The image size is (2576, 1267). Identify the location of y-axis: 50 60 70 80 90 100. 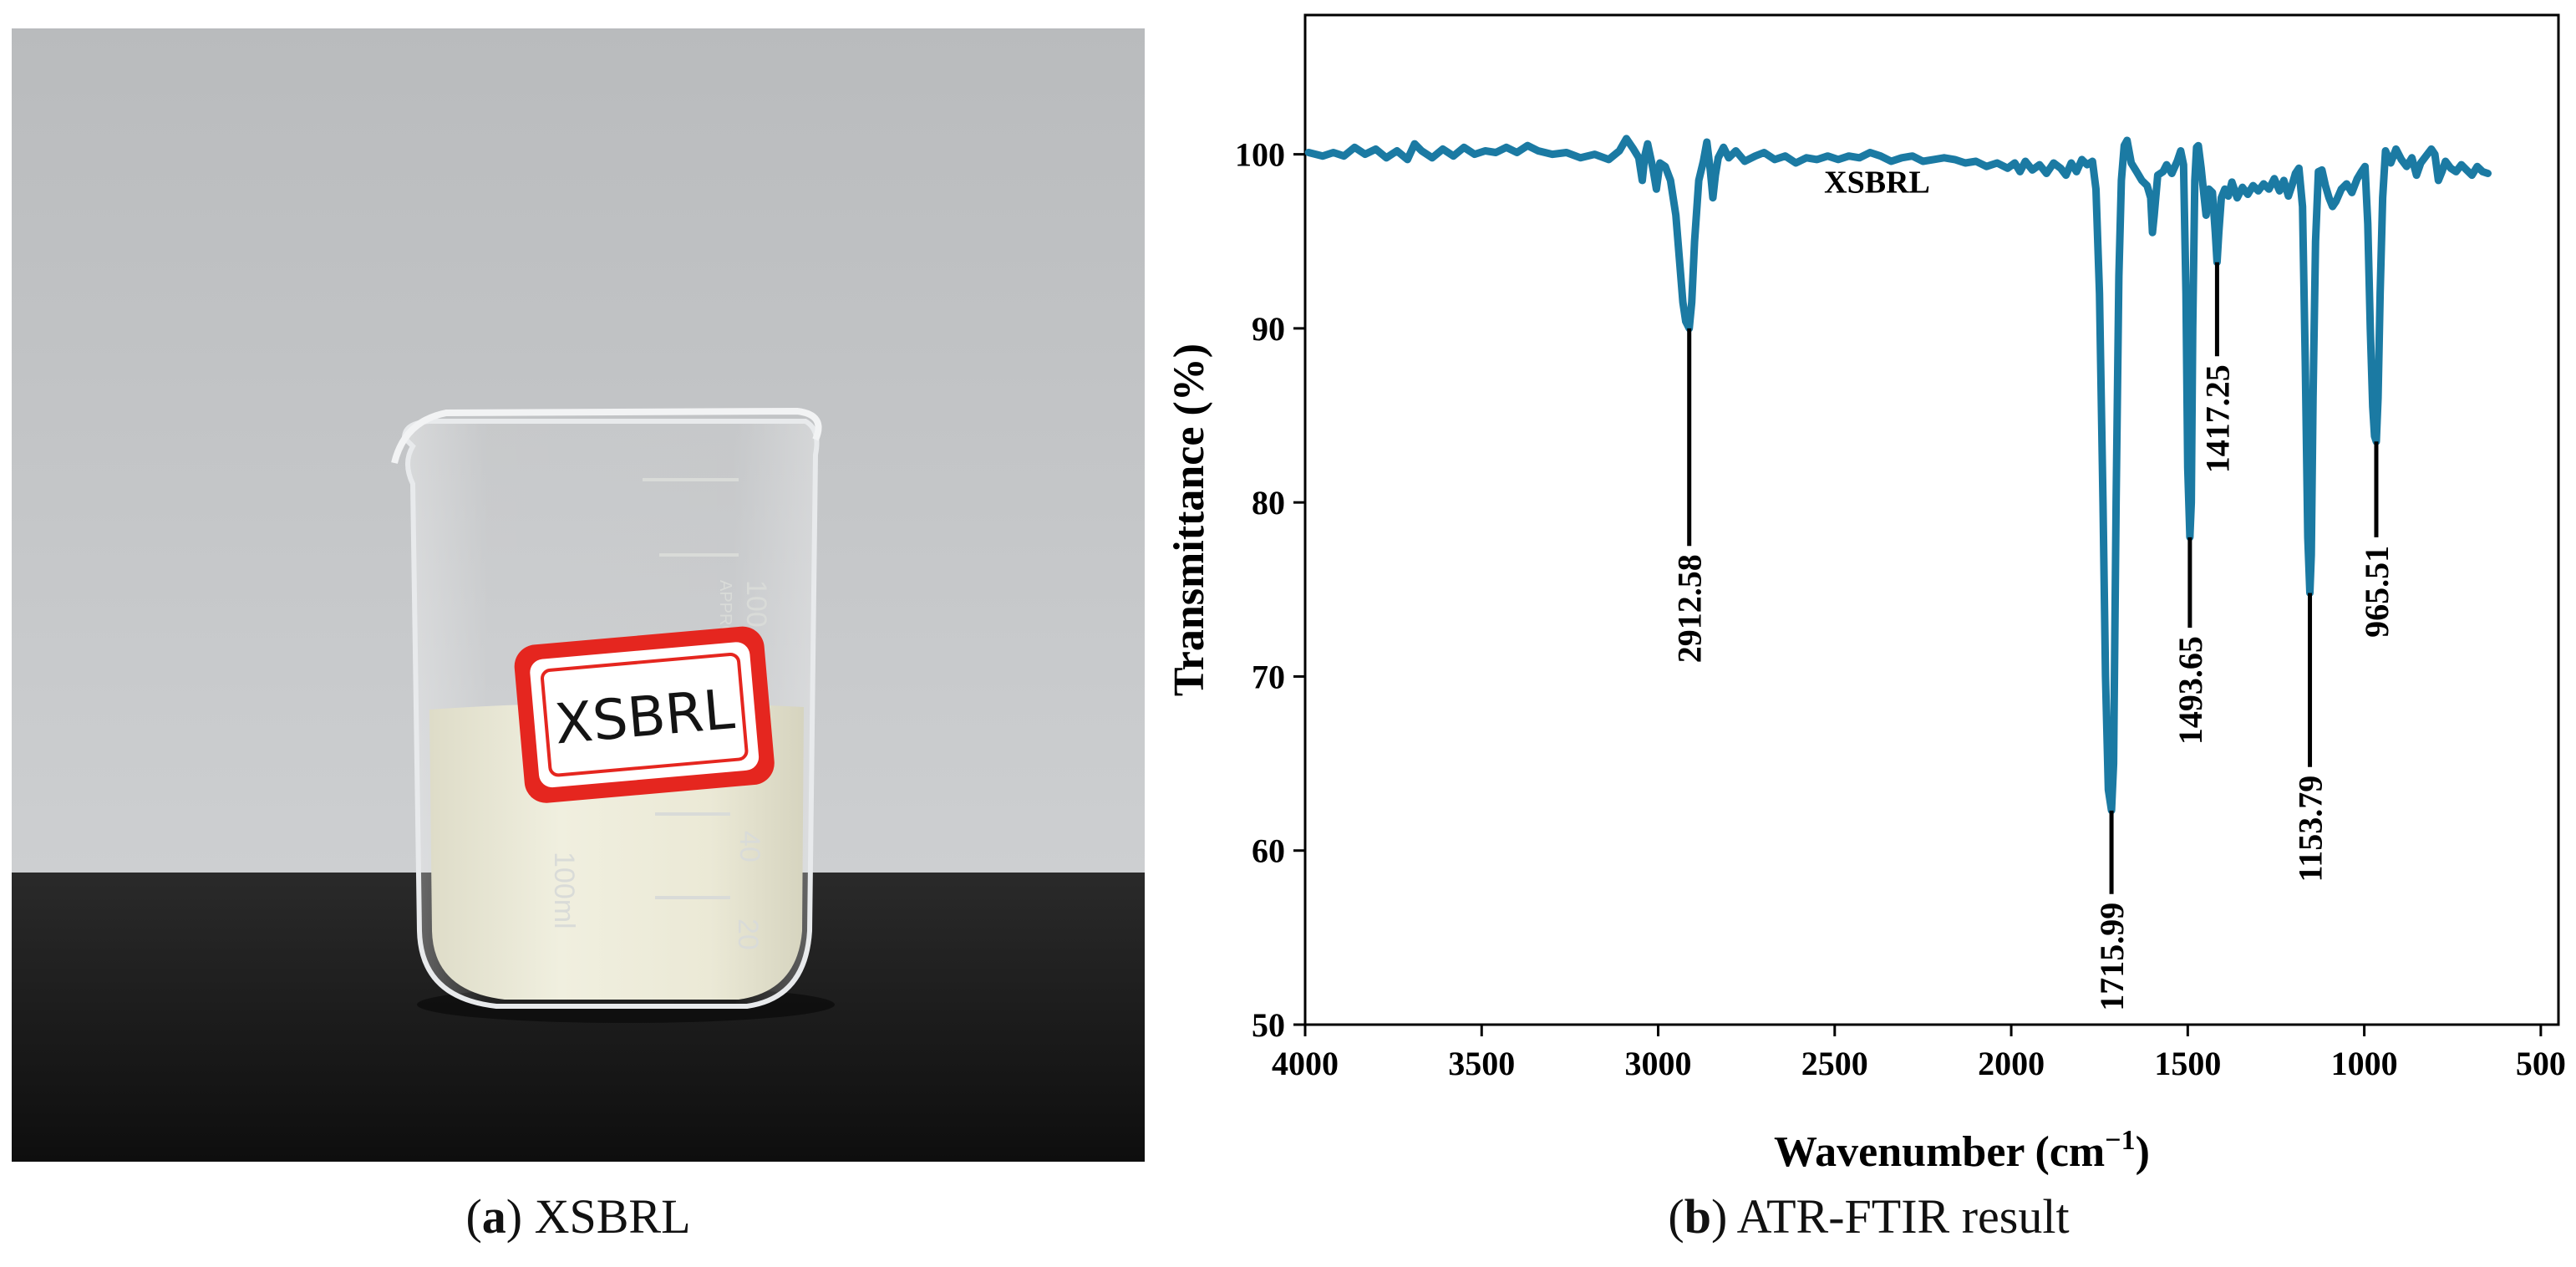
(1270, 590).